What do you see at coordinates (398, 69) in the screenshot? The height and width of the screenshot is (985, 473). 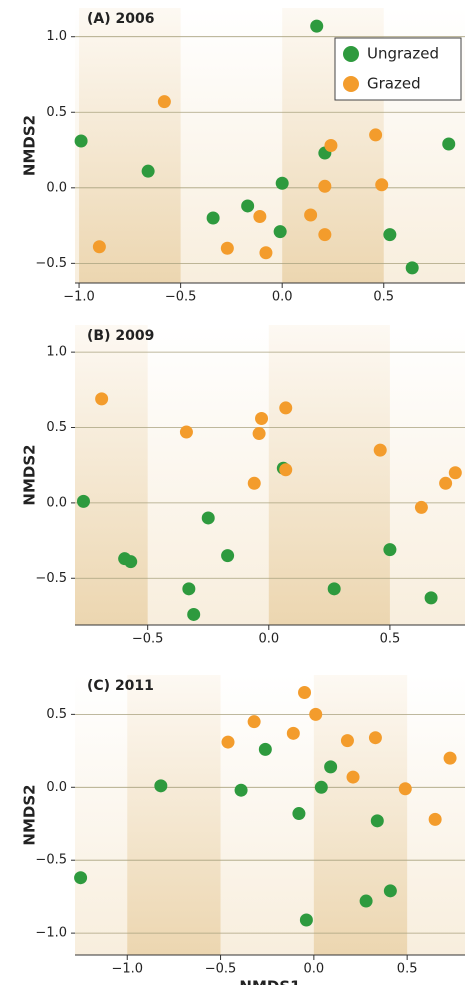 I see `legend: Ungrazed Grazed` at bounding box center [398, 69].